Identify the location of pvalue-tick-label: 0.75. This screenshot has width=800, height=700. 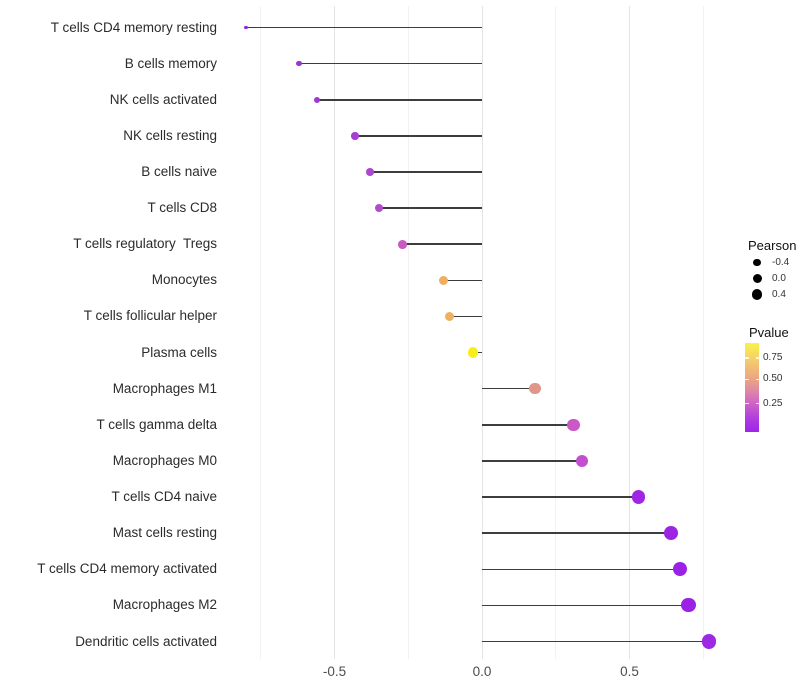
(773, 358).